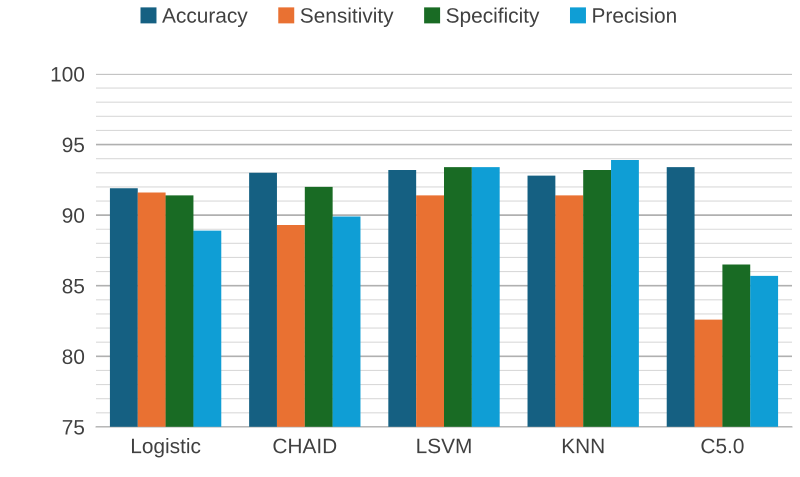 The width and height of the screenshot is (800, 477). Describe the element at coordinates (722, 446) in the screenshot. I see `x-tick-label: C5.0` at that location.